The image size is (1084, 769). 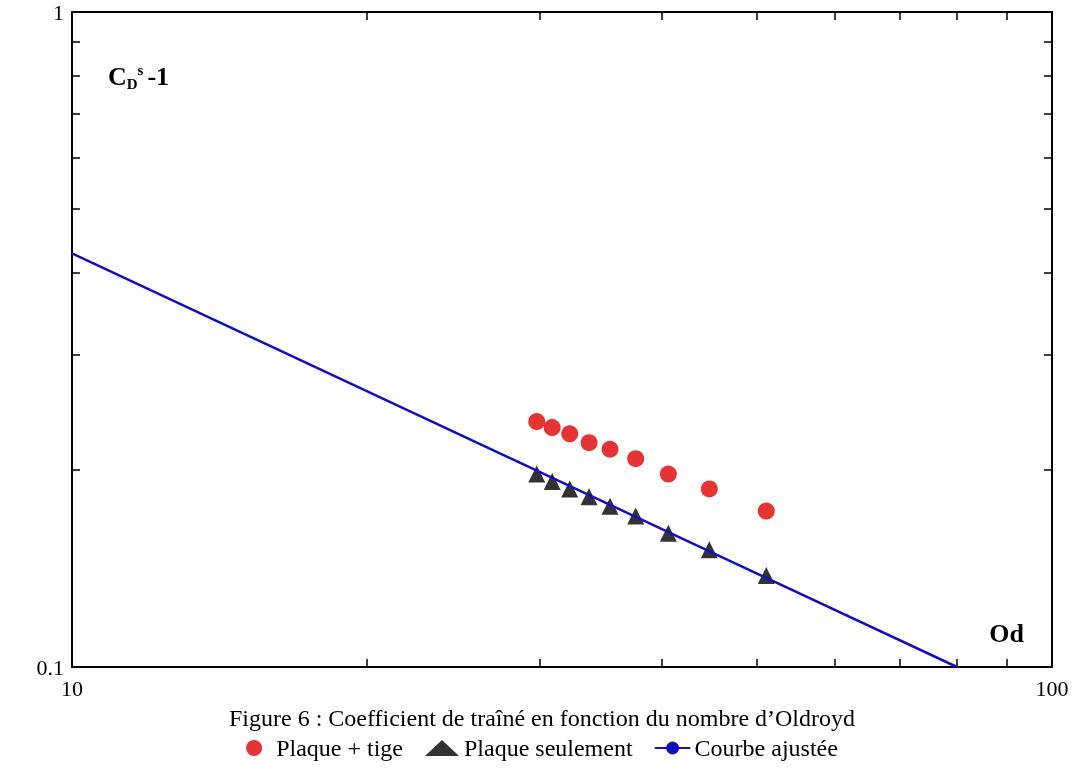 What do you see at coordinates (766, 748) in the screenshot?
I see `legend-label: Courbe ajustée` at bounding box center [766, 748].